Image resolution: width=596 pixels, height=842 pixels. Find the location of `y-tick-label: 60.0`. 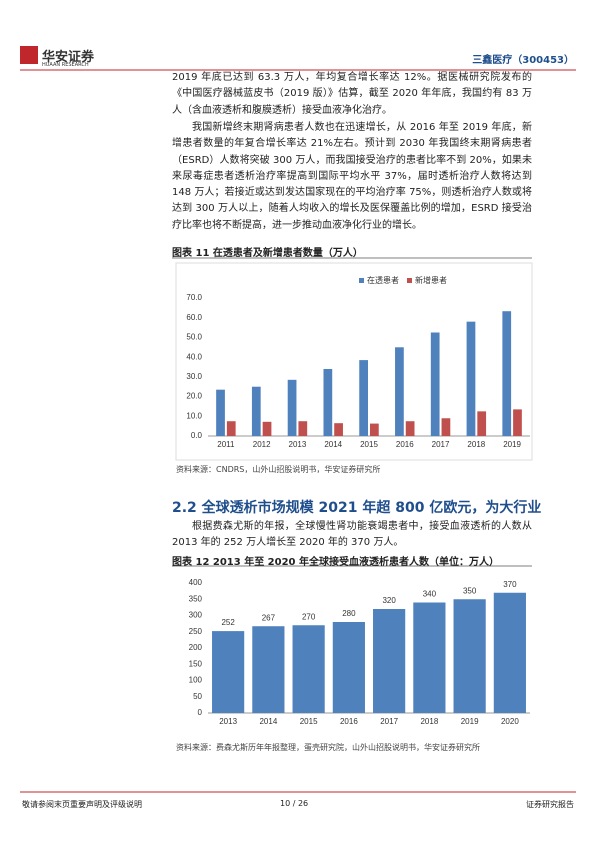

y-tick-label: 60.0 is located at coordinates (194, 317).